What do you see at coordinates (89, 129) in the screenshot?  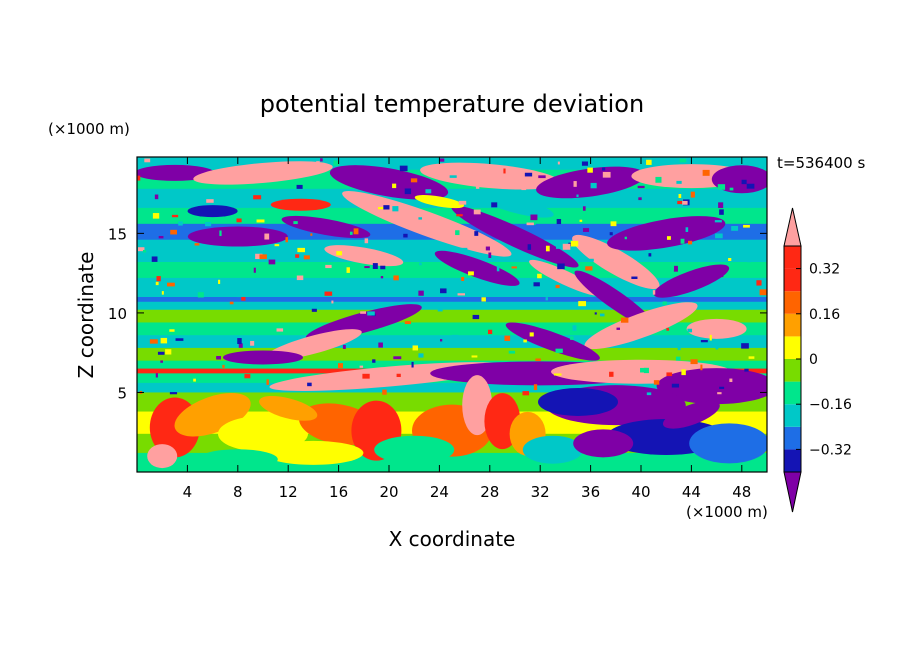 I see `y-unit-label: (×1000 m)` at bounding box center [89, 129].